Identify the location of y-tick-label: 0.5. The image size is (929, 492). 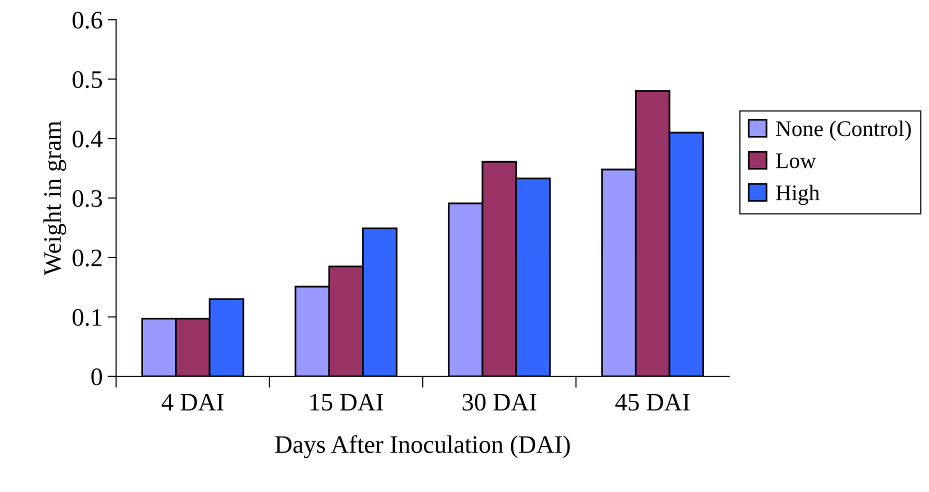
(87, 79).